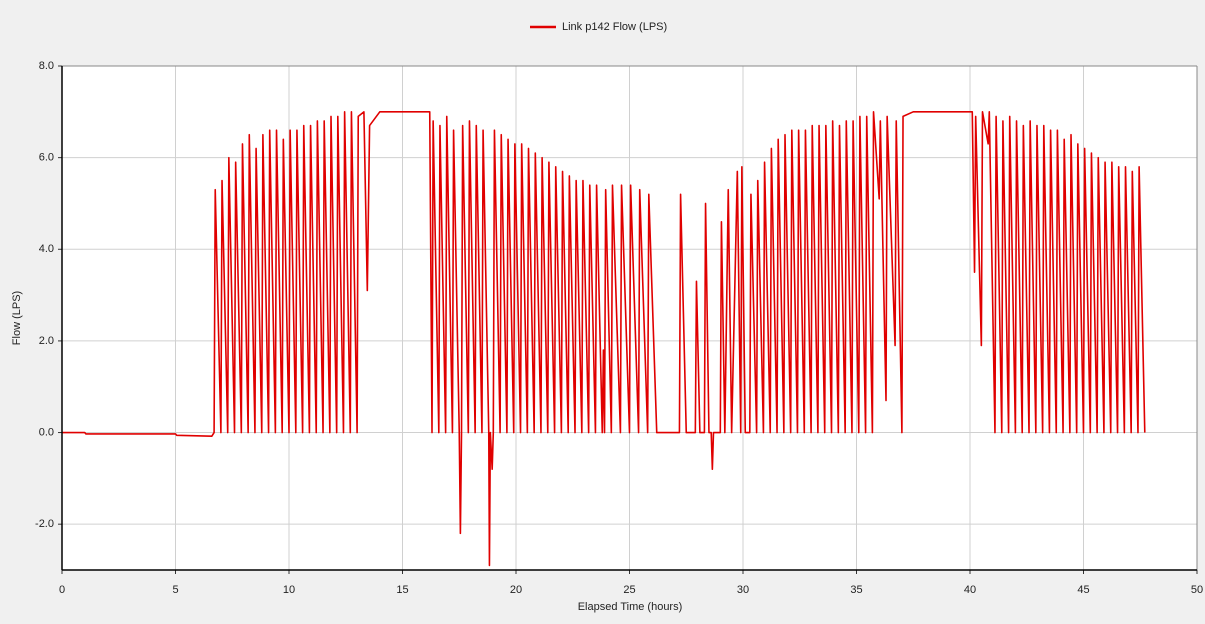 Image resolution: width=1205 pixels, height=624 pixels. I want to click on x-tick-label: 0, so click(62, 590).